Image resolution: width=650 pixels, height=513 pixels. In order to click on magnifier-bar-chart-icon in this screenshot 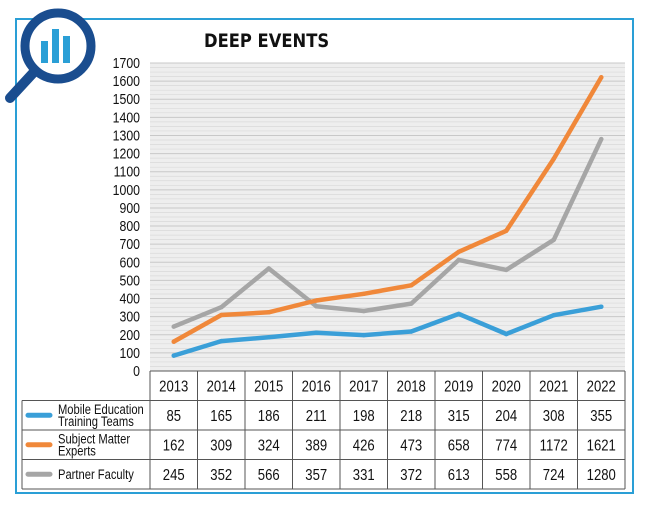, I will do `click(50, 55)`.